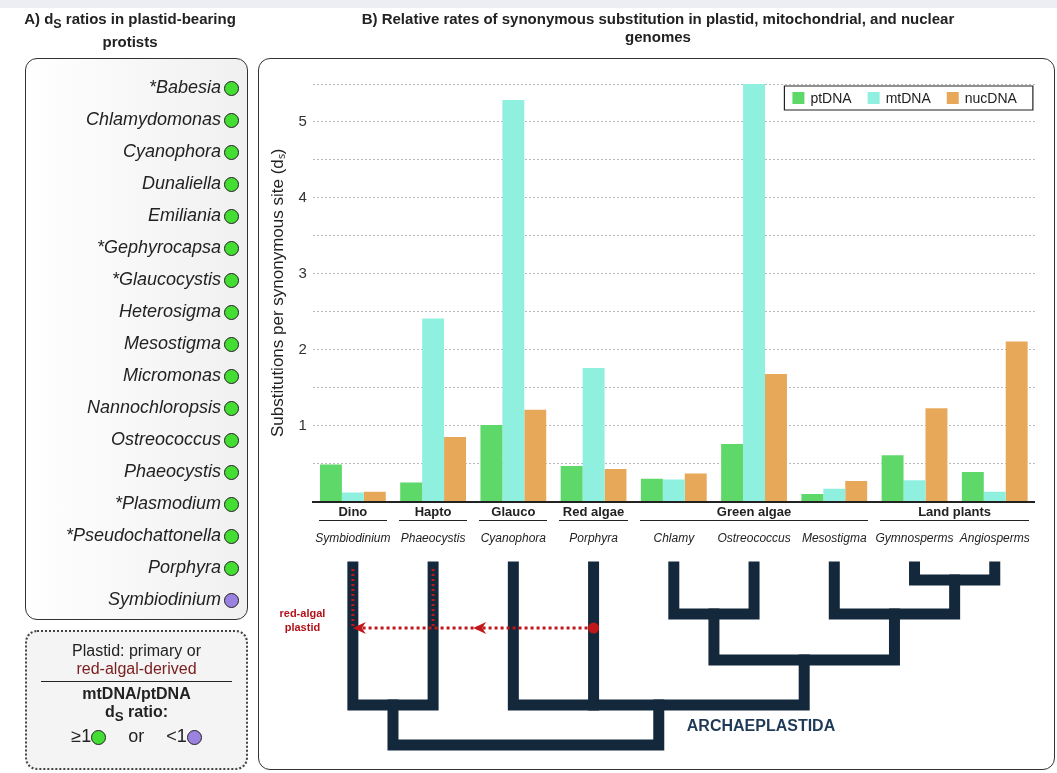  Describe the element at coordinates (831, 97) in the screenshot. I see `legend-label: ptDNA` at that location.